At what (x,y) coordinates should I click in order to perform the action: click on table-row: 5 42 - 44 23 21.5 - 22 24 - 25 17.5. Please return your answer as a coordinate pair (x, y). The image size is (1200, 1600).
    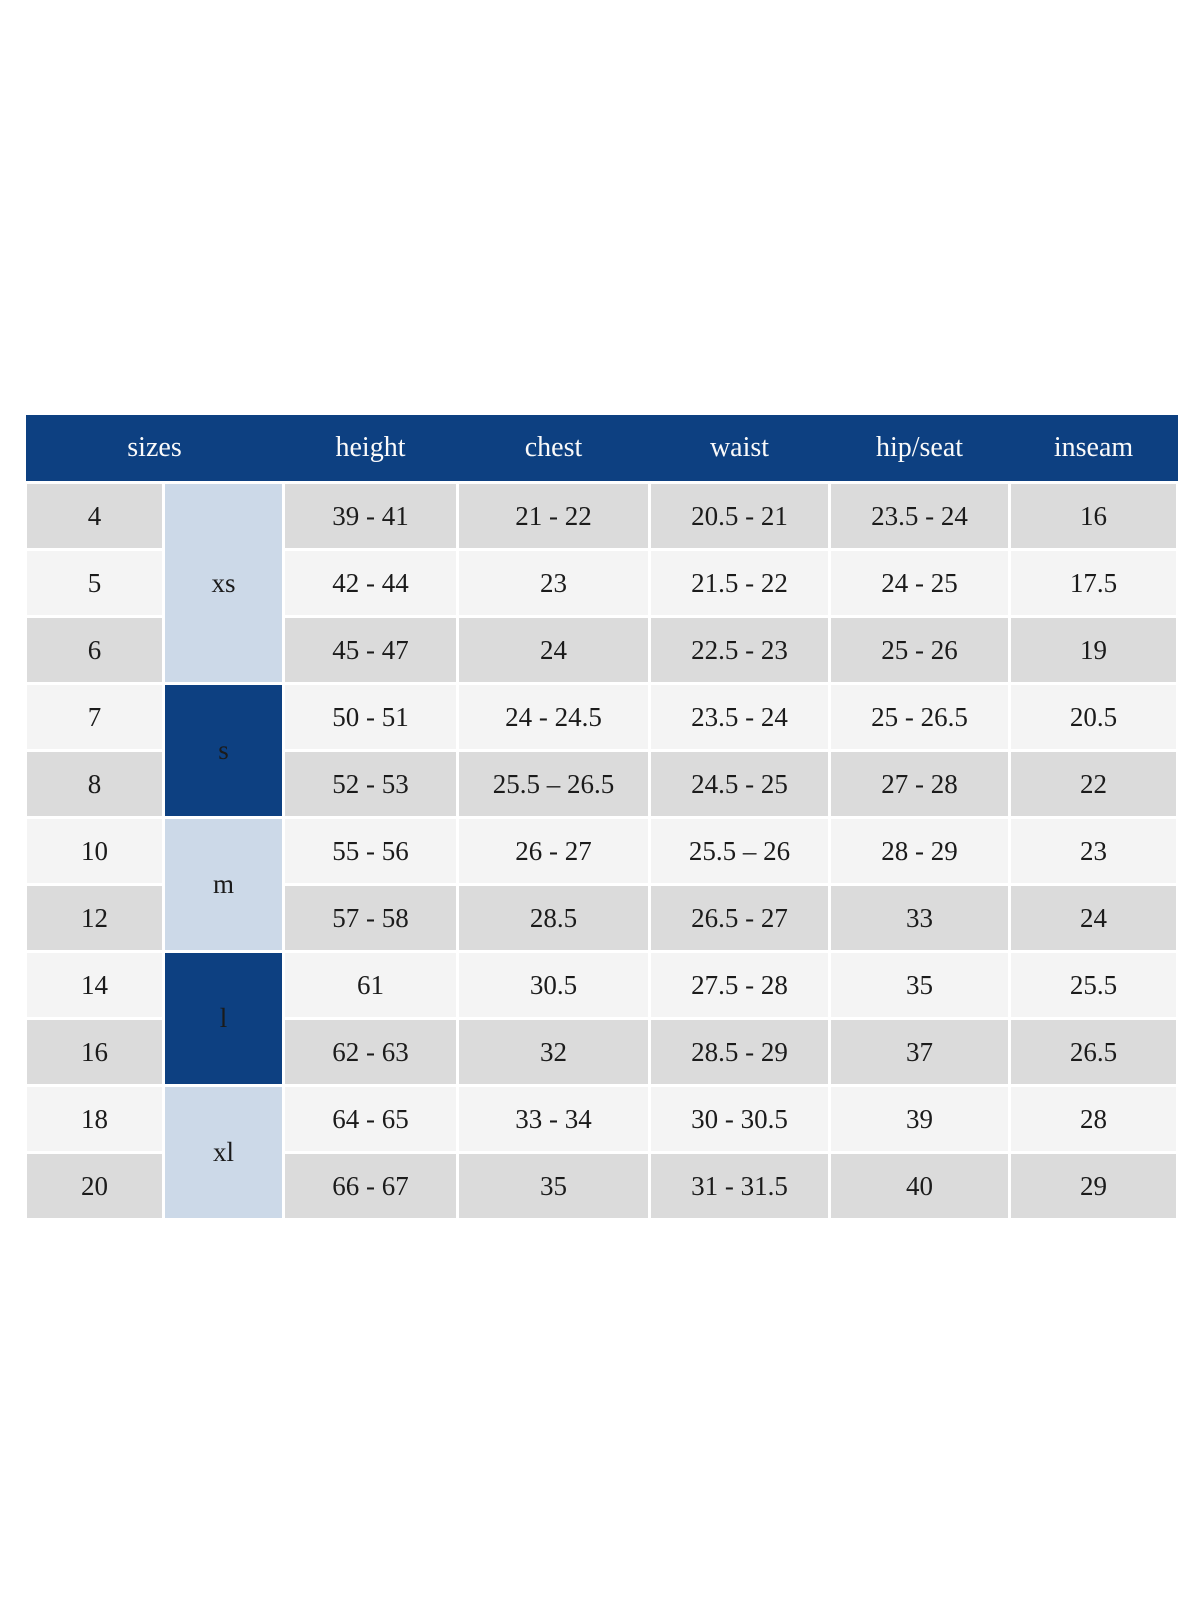
    Looking at the image, I should click on (601, 583).